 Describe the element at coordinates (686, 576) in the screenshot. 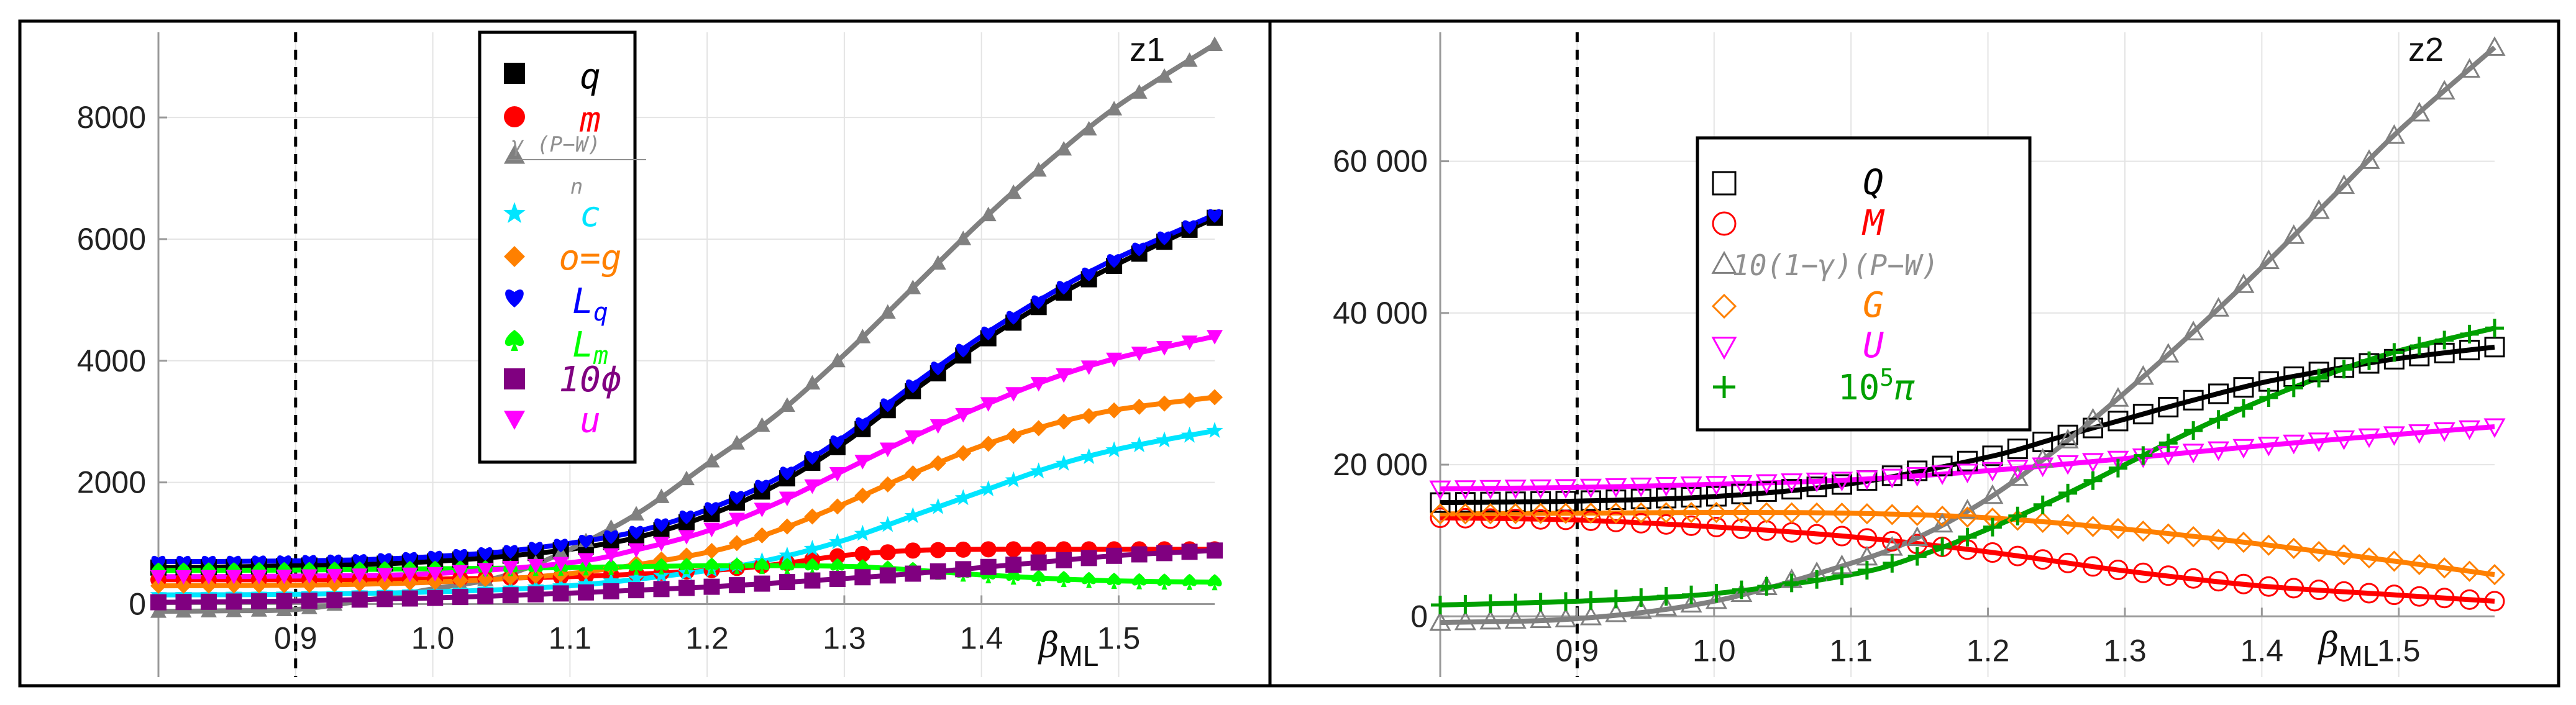

I see `series-markers-phi` at that location.